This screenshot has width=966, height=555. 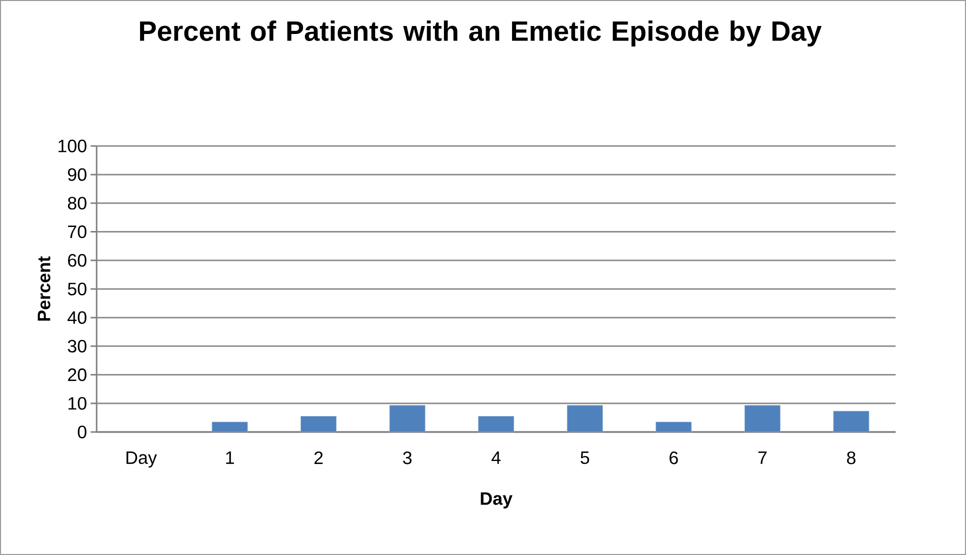 I want to click on x-axis-title: Day, so click(x=496, y=500).